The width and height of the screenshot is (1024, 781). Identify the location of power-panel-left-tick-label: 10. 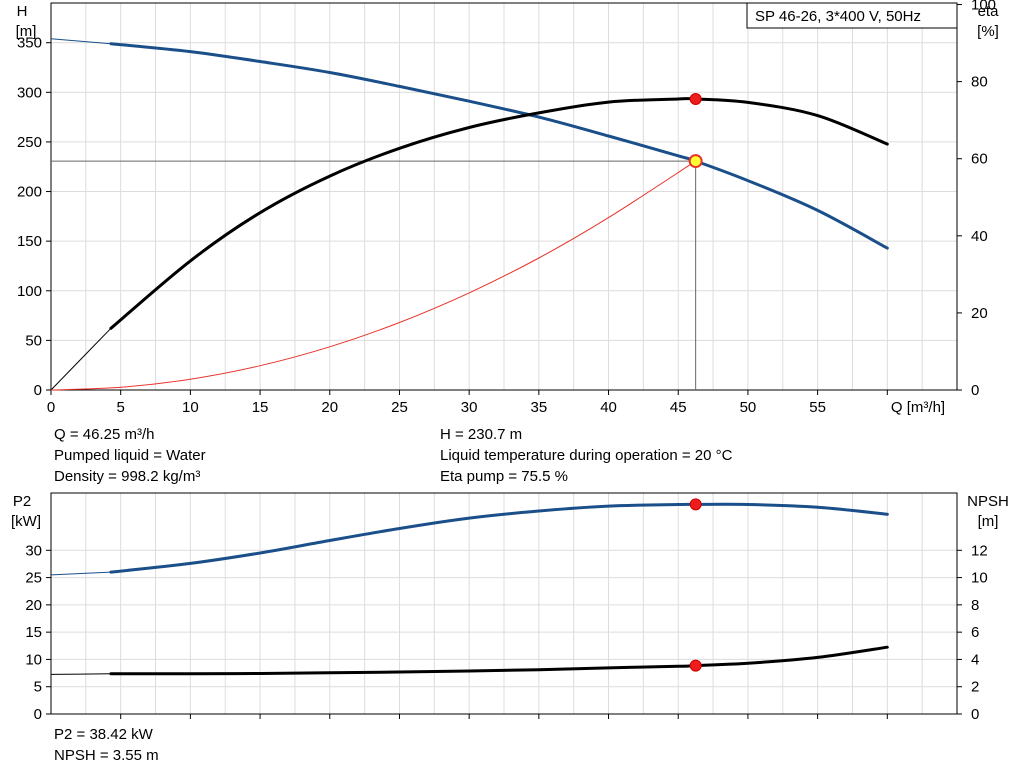
(33, 659).